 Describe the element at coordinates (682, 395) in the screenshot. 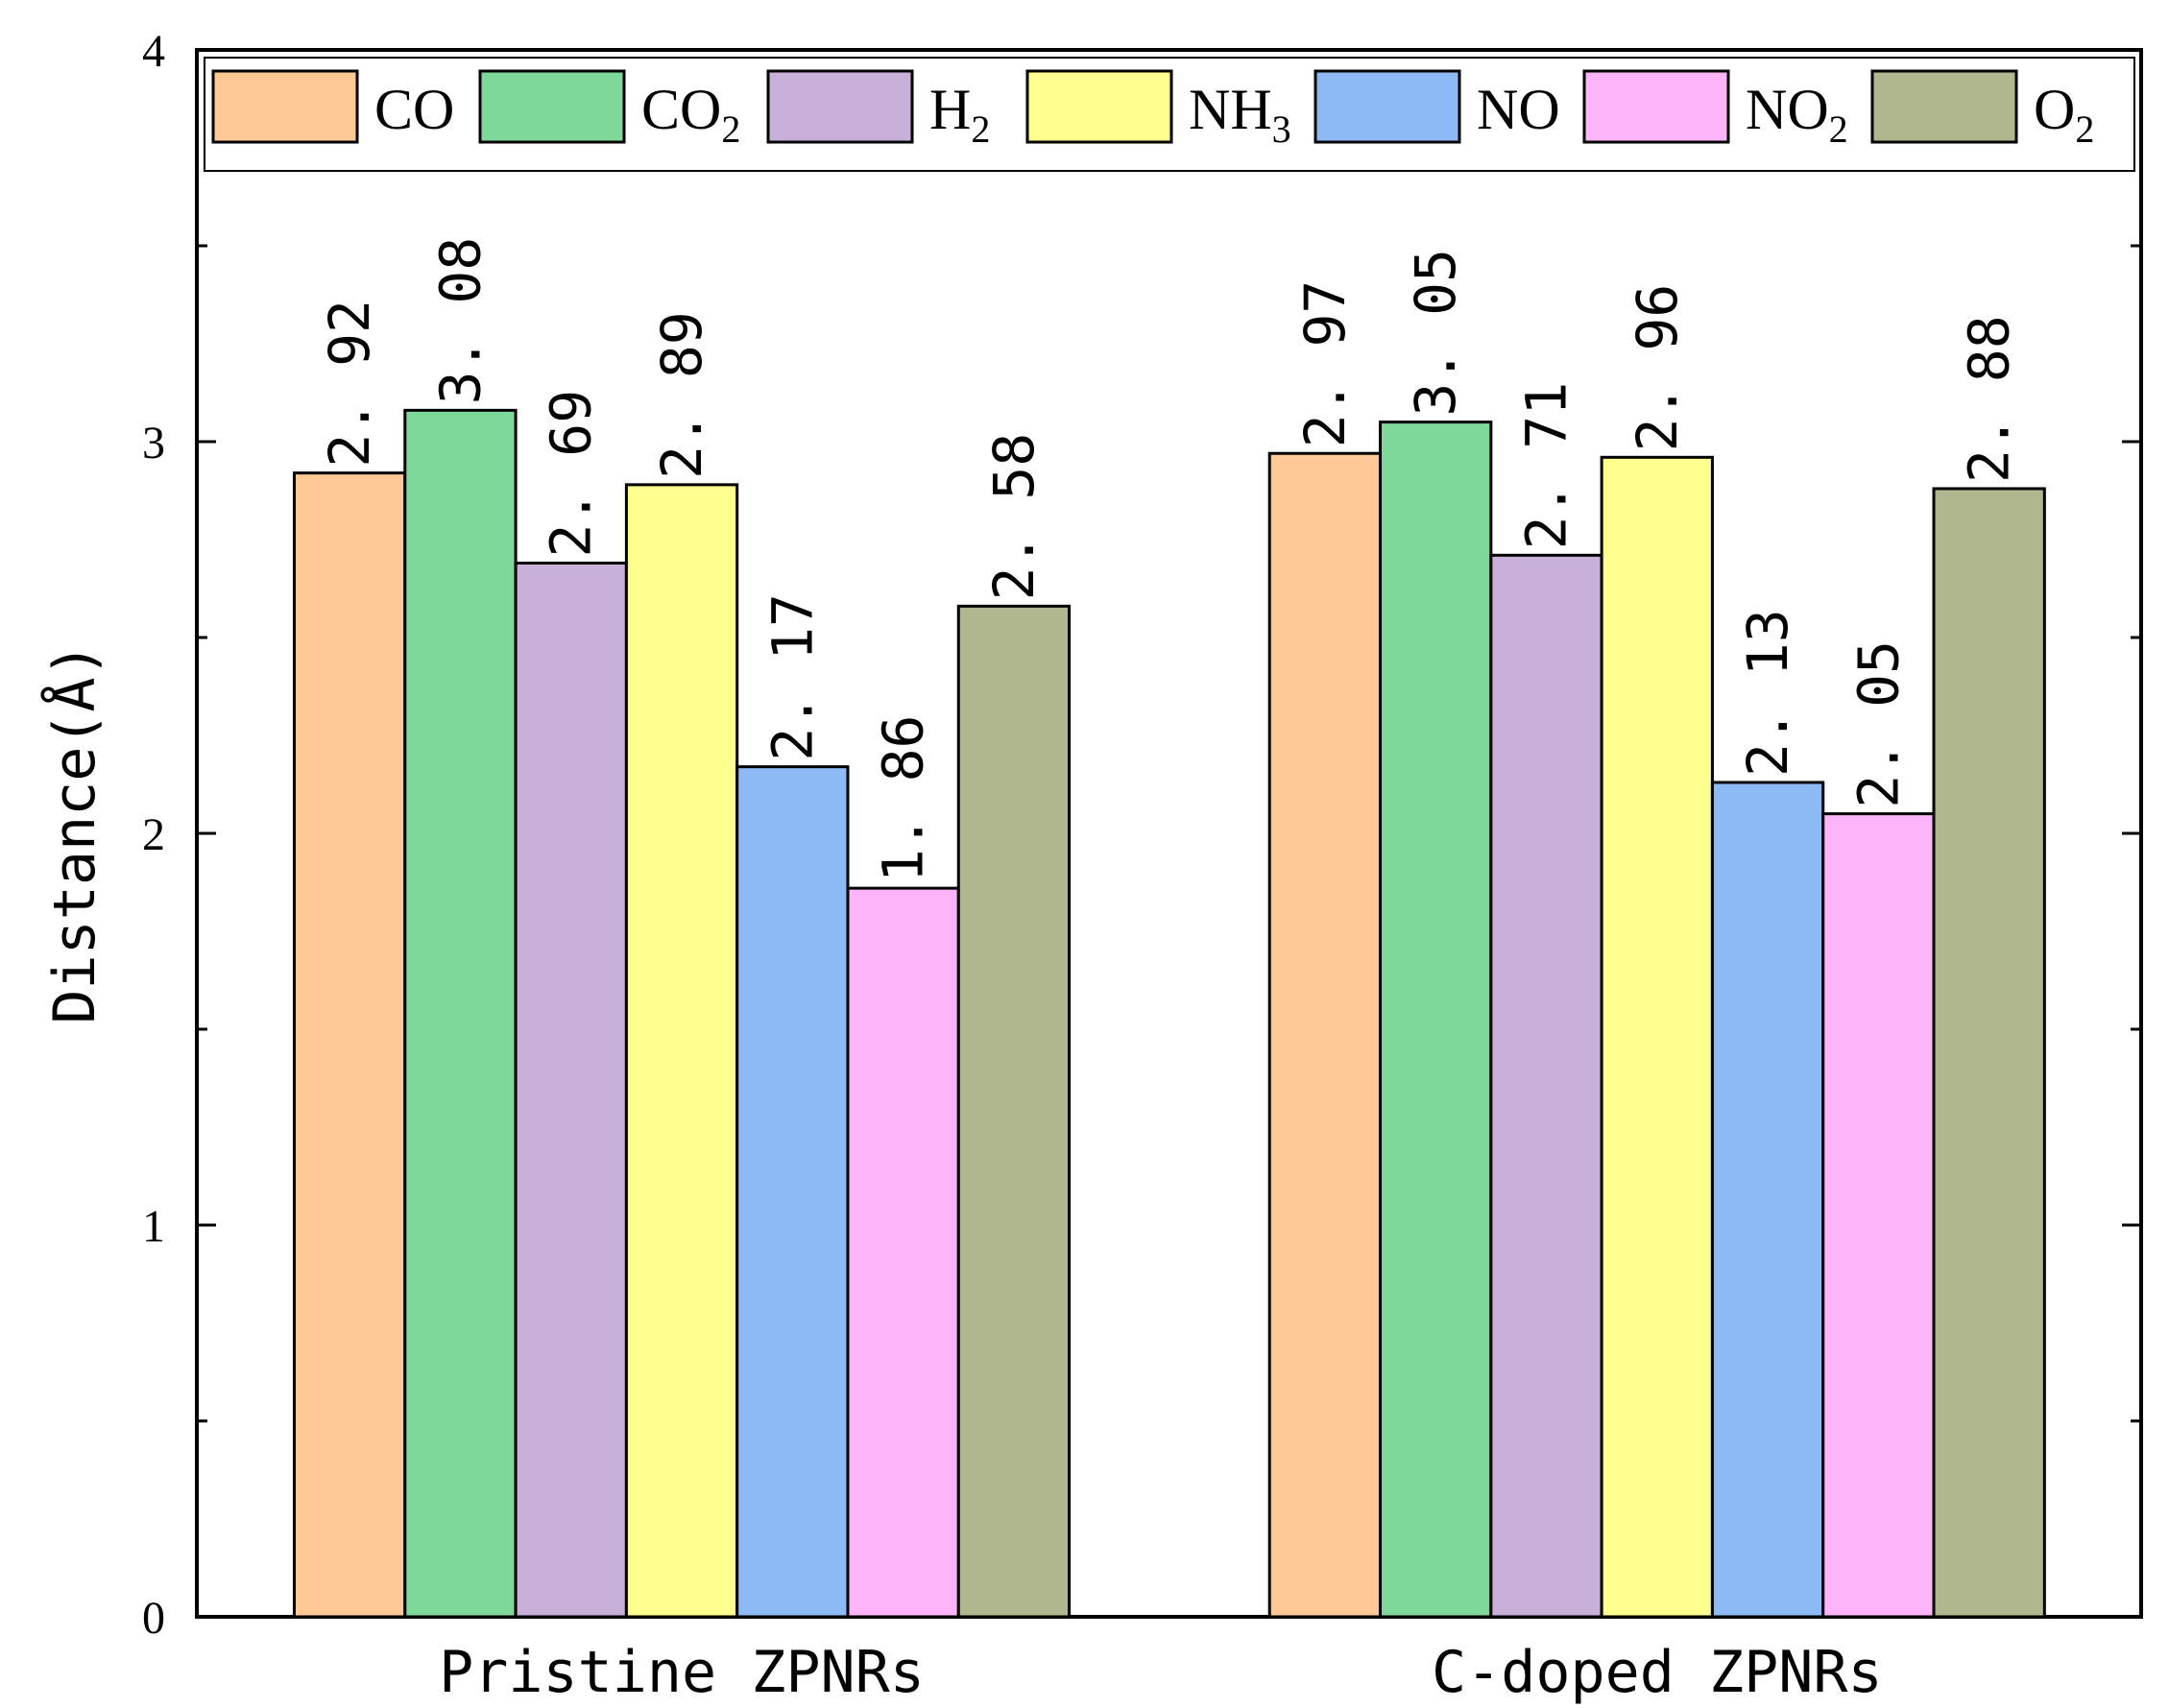

I see `data-label-NH3-0: 2. 89` at that location.